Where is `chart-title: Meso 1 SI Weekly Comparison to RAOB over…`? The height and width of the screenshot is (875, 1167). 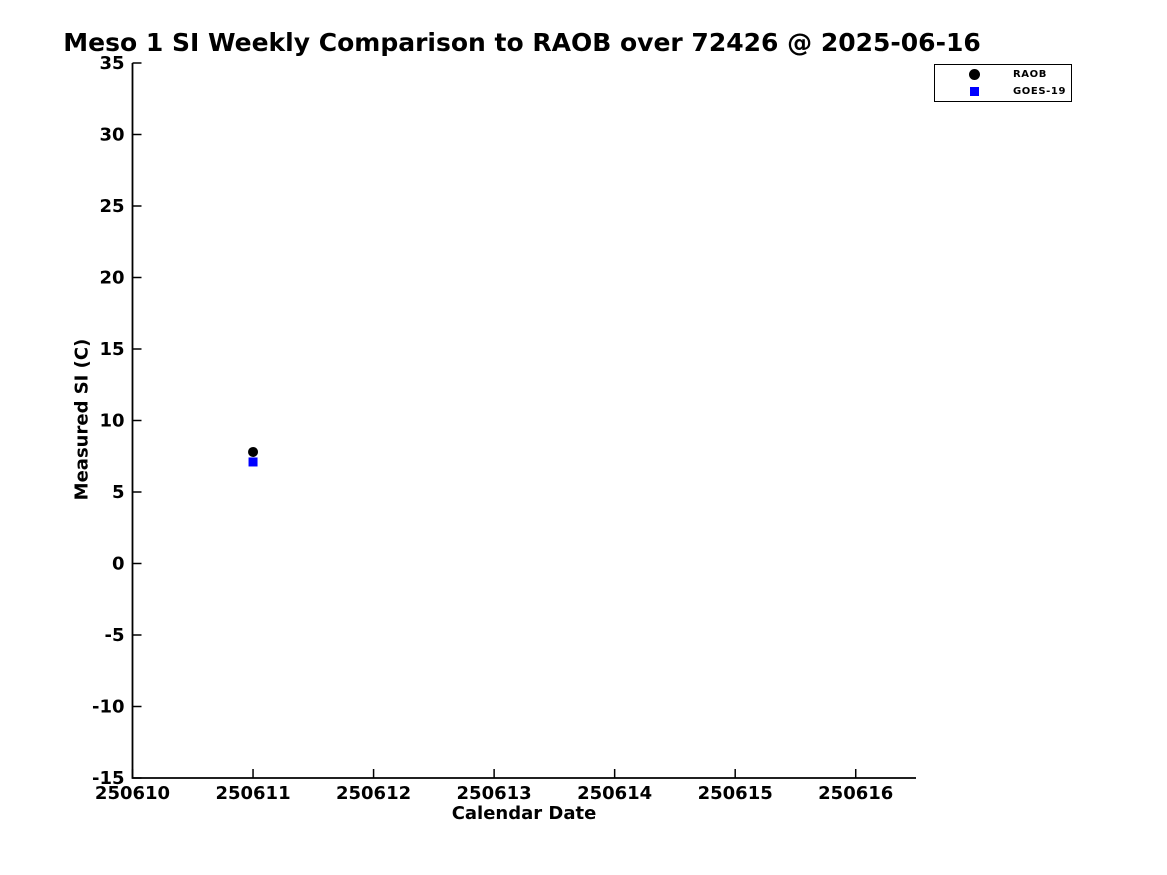
chart-title: Meso 1 SI Weekly Comparison to RAOB over… is located at coordinates (522, 42).